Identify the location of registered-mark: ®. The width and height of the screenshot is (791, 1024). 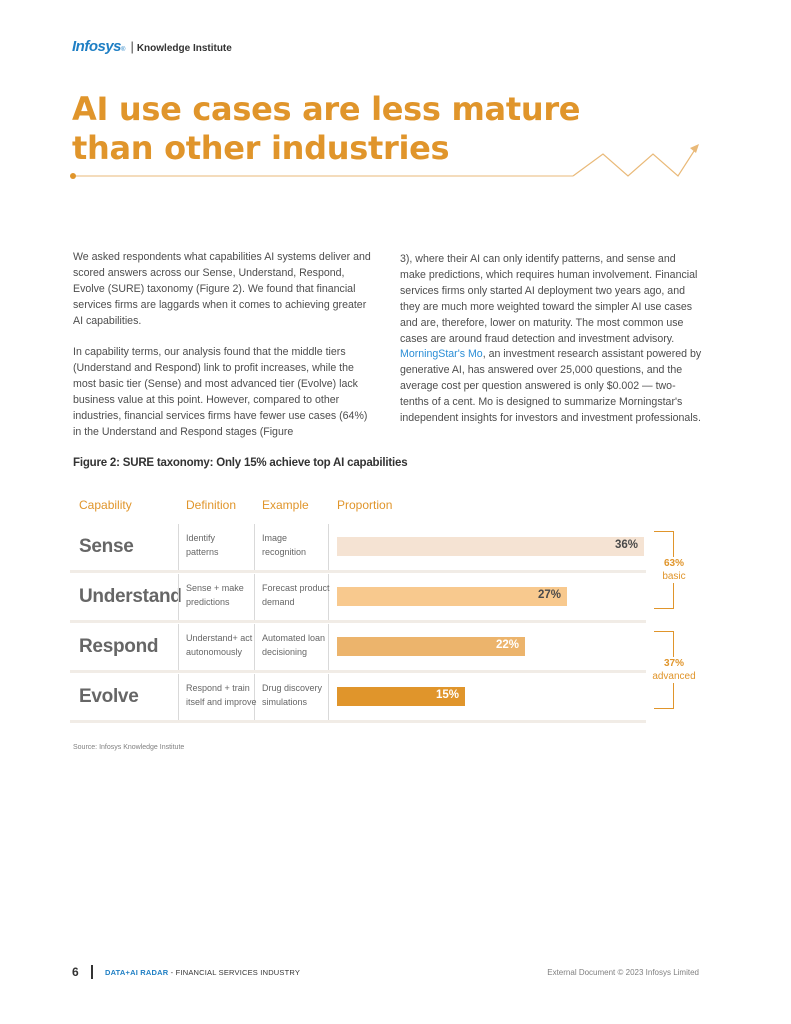
(123, 50).